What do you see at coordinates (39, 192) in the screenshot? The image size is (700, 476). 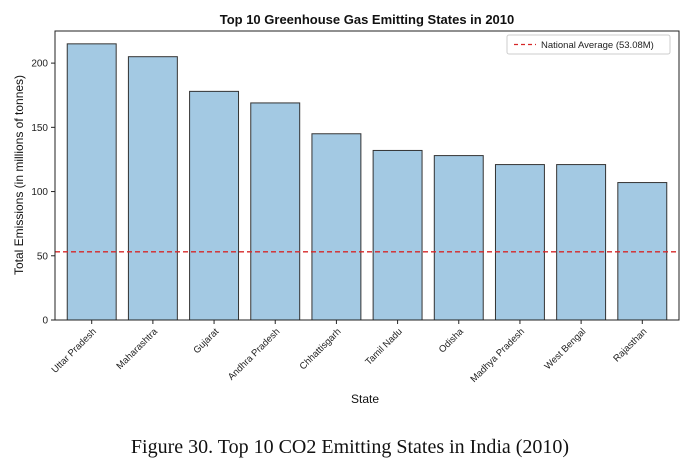 I see `y-tick-label: 100` at bounding box center [39, 192].